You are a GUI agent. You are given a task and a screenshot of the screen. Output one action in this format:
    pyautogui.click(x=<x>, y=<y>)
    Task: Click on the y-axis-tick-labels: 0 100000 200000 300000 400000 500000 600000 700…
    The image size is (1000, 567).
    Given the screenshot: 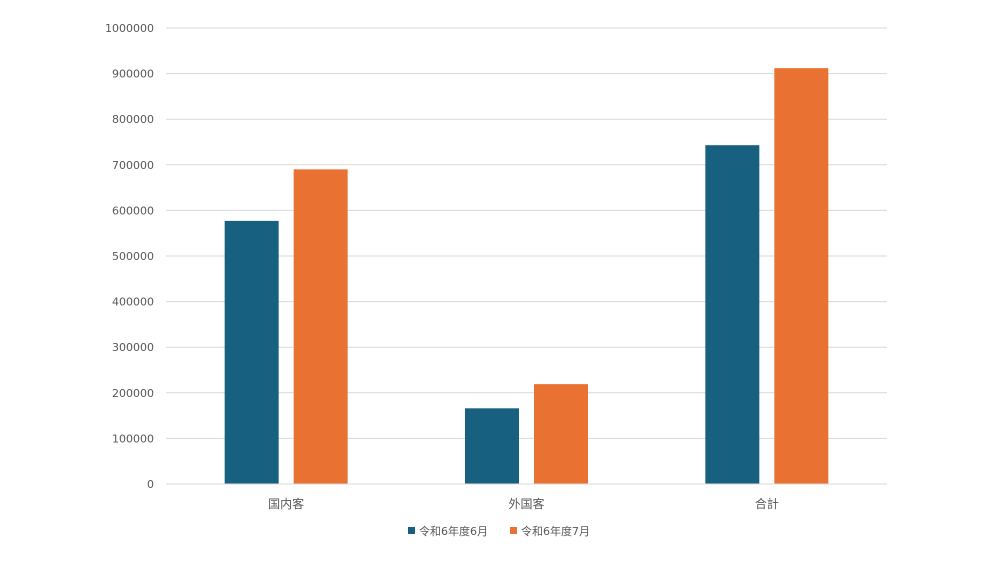 What is the action you would take?
    pyautogui.click(x=129, y=256)
    